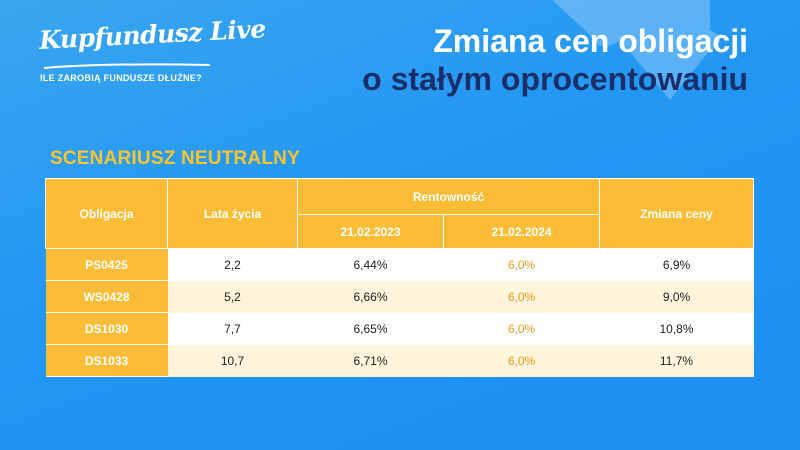 The width and height of the screenshot is (800, 450). I want to click on price-change: 10,8%, so click(676, 328).